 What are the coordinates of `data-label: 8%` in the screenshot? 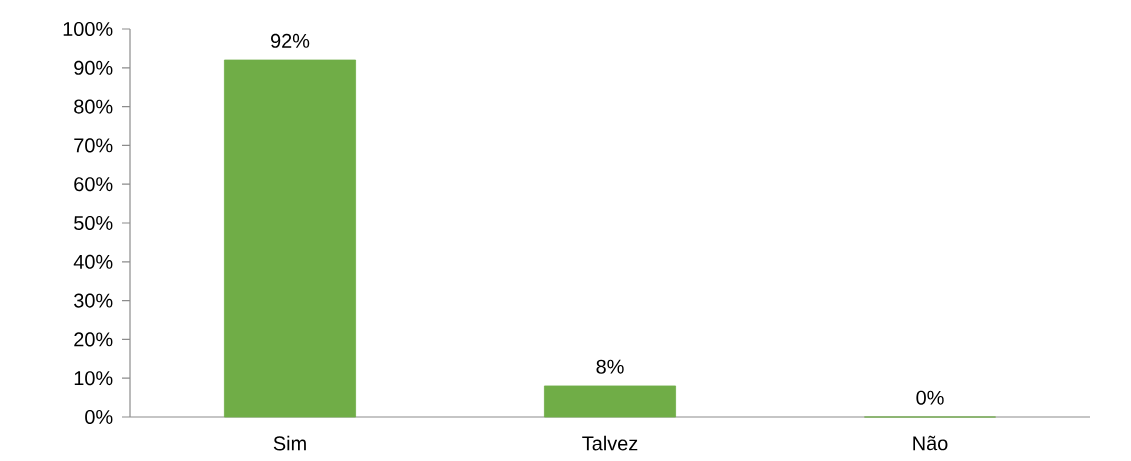 It's located at (610, 366).